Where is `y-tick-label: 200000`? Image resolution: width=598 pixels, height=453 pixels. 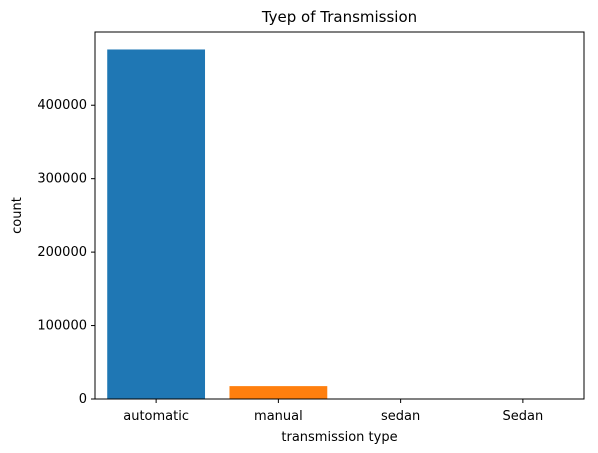
y-tick-label: 200000 is located at coordinates (62, 252).